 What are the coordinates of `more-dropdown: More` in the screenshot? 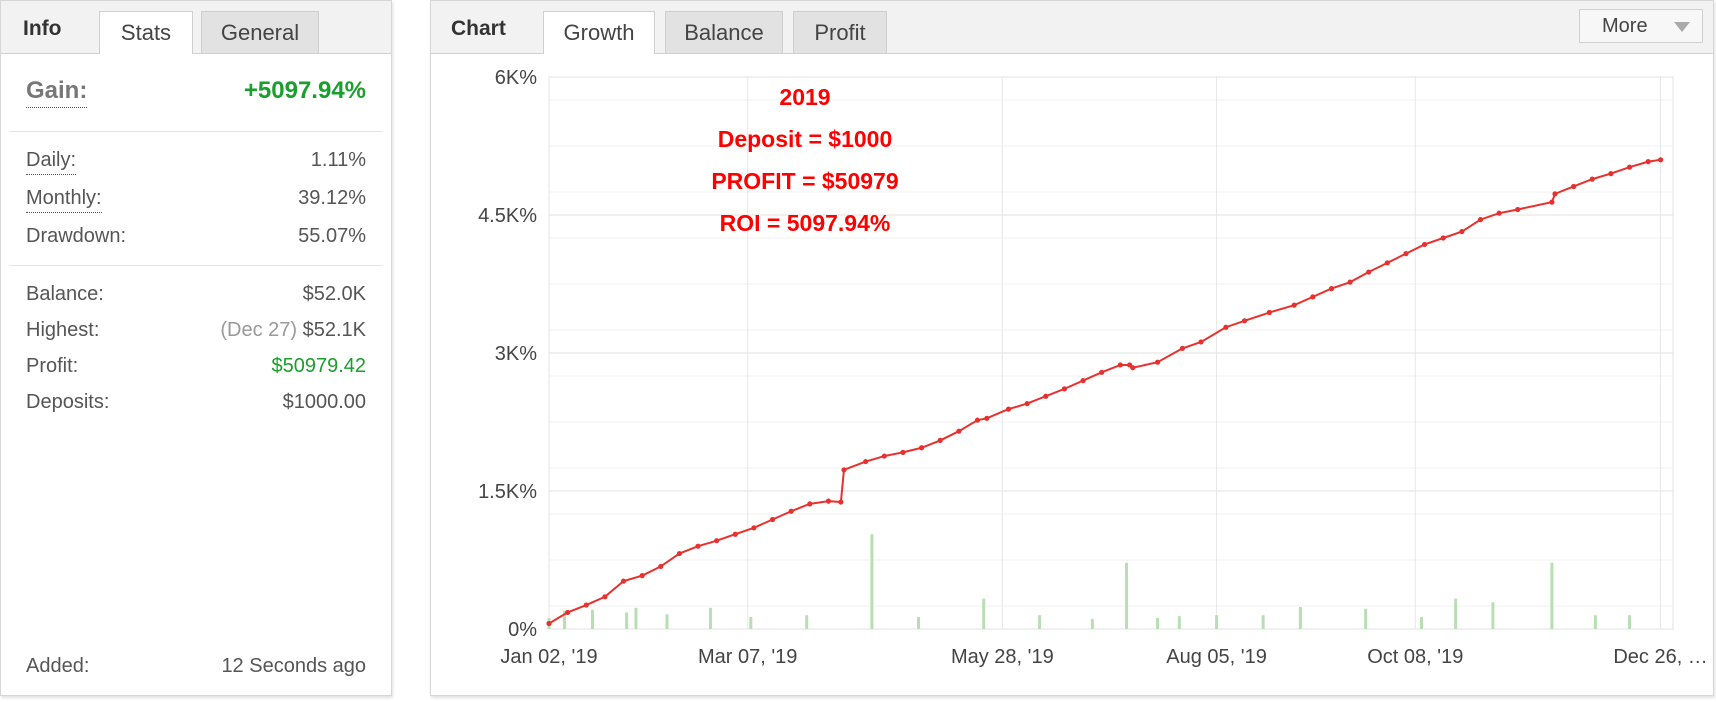 It's located at (1641, 26).